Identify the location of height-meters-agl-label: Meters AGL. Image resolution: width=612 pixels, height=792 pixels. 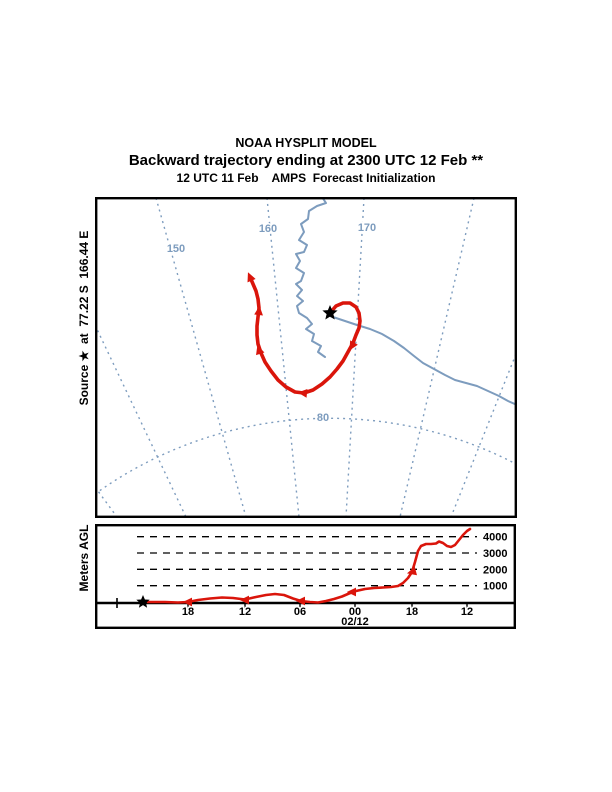
(84, 558).